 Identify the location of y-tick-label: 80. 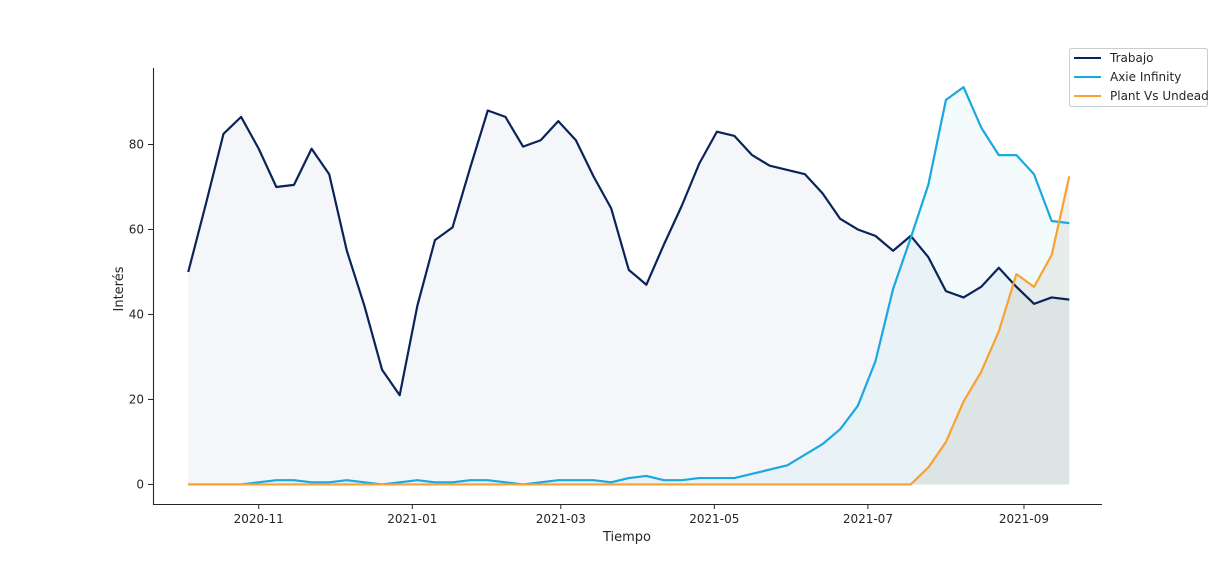
(136, 144).